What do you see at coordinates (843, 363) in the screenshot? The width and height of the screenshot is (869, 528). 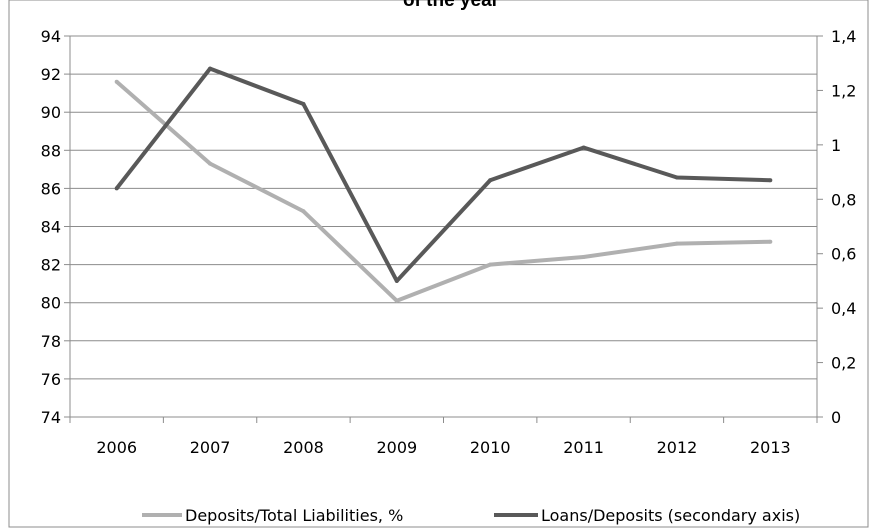 I see `right-tick-label: 0,2` at bounding box center [843, 363].